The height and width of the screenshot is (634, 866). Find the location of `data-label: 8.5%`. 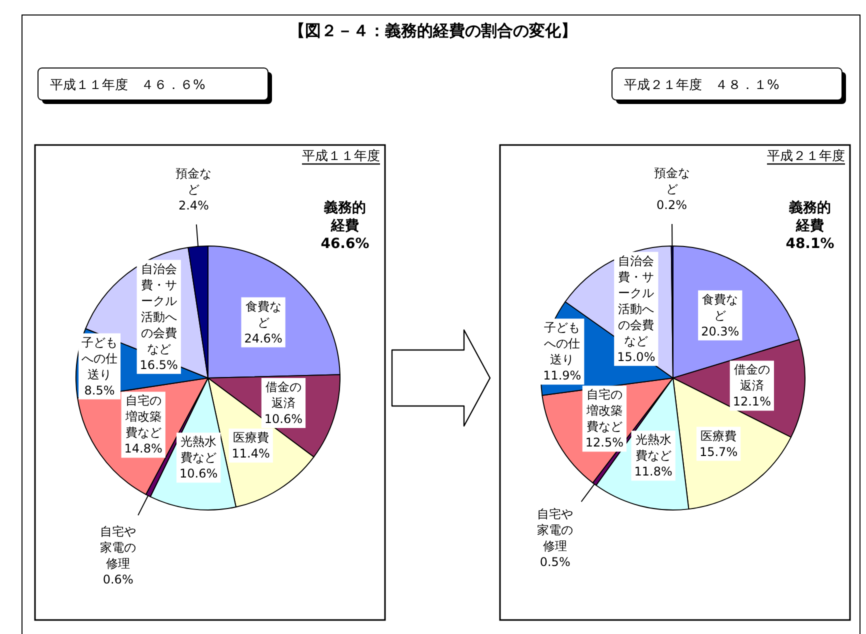

data-label: 8.5% is located at coordinates (99, 390).